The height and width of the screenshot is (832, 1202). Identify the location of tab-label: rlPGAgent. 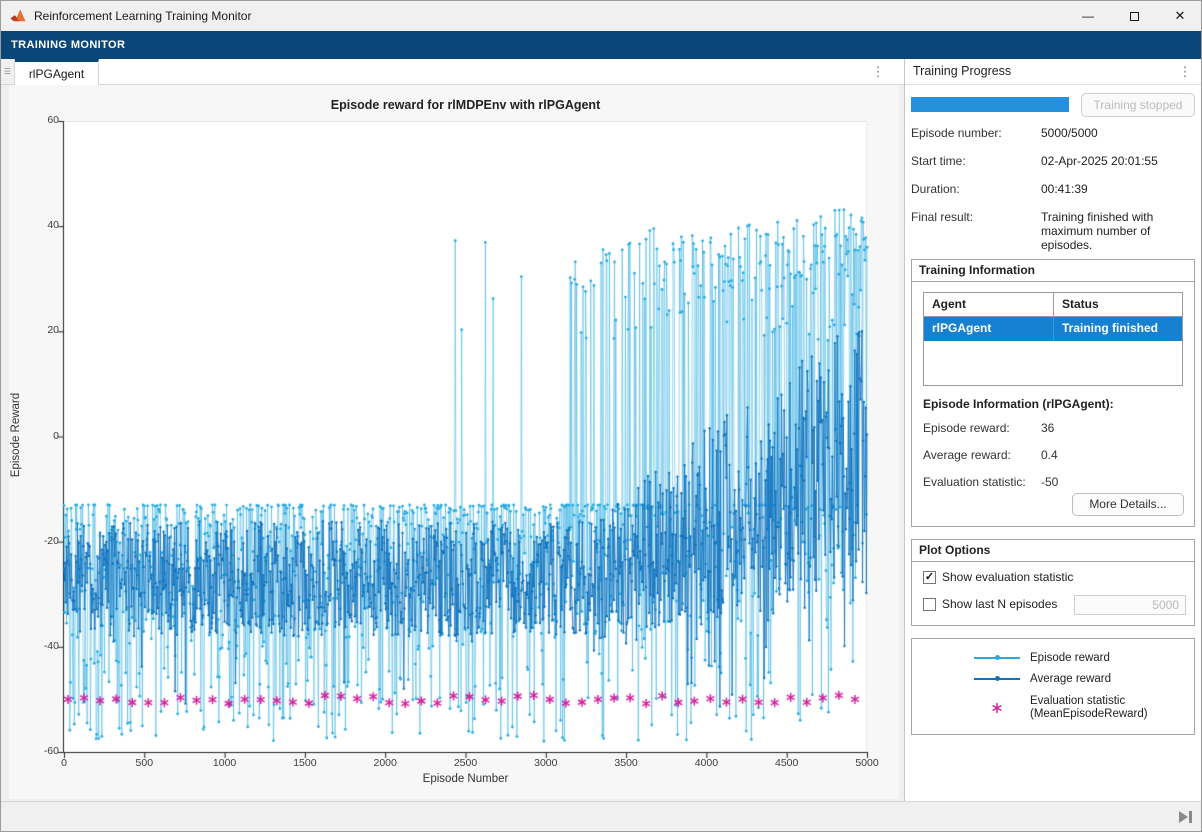
(56, 73).